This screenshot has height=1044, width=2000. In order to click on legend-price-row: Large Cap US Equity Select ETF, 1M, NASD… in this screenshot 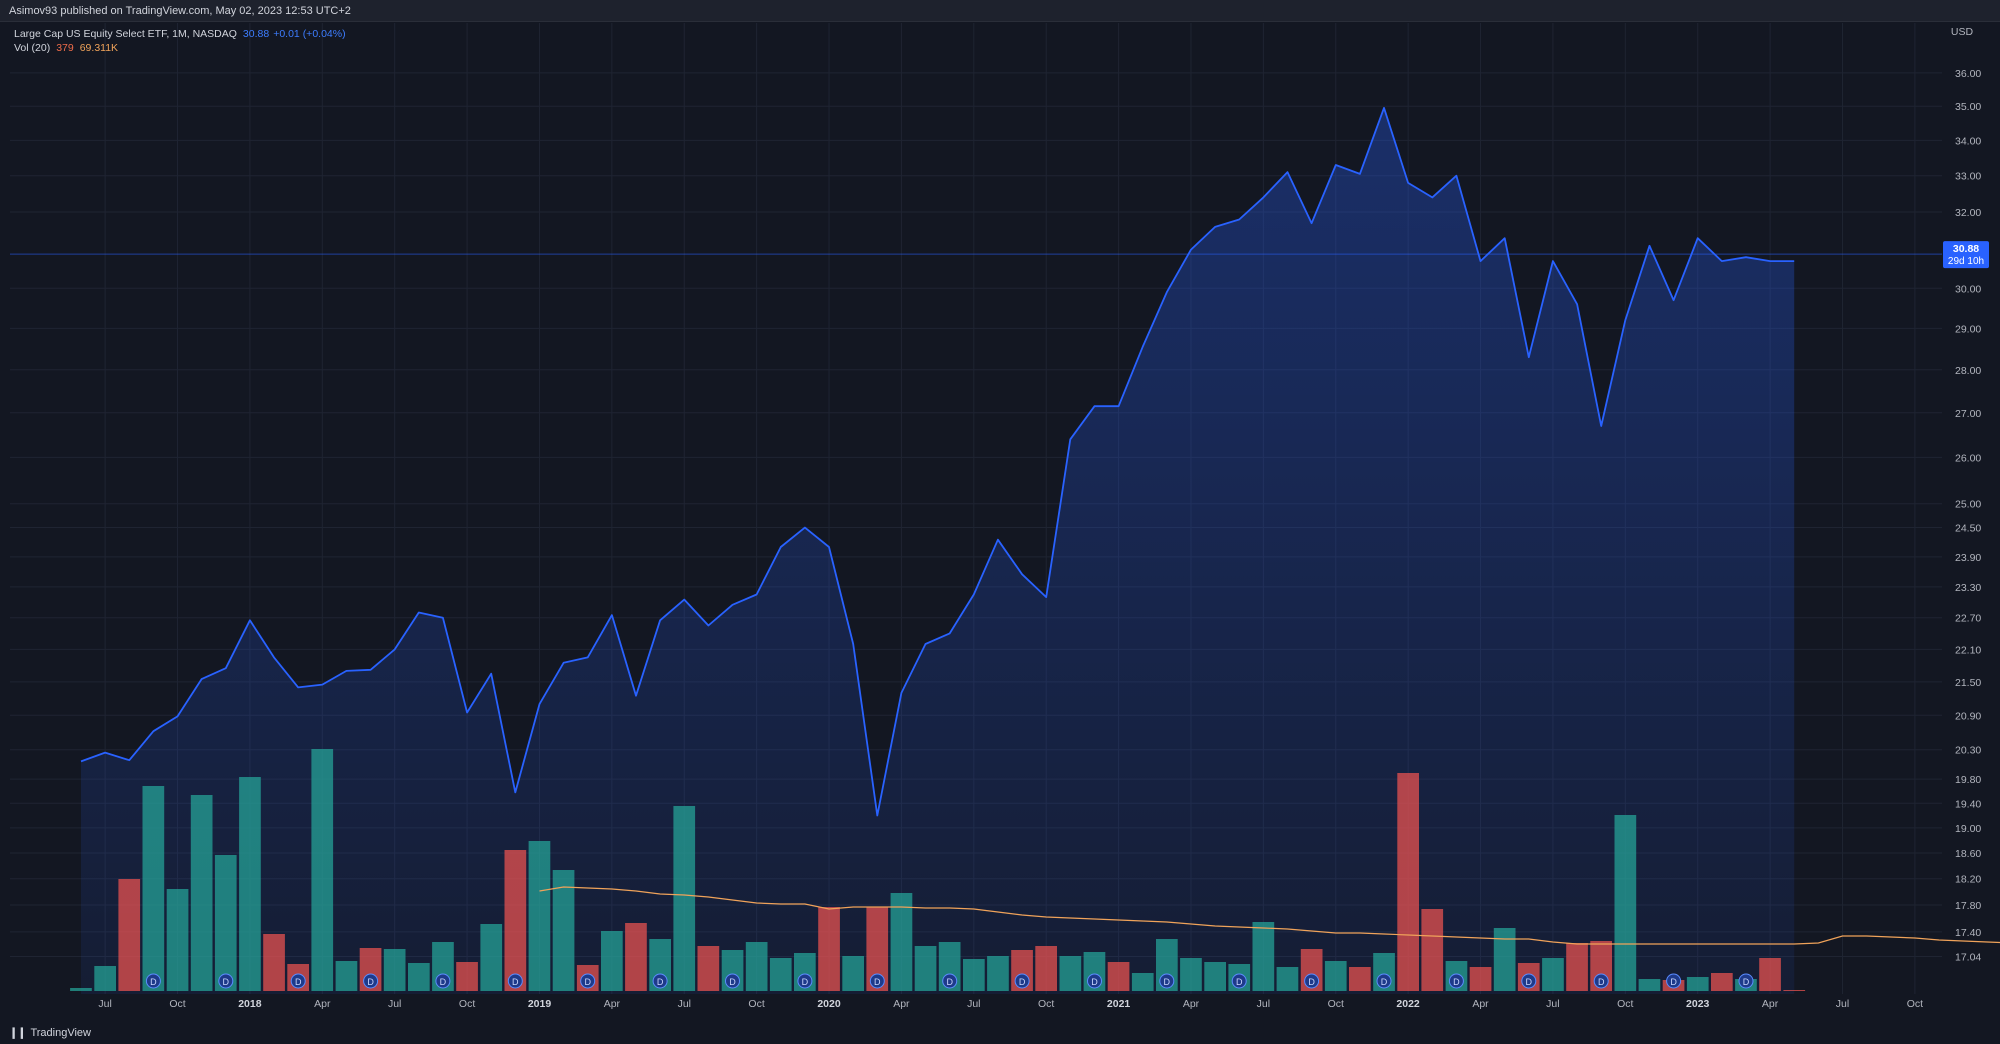, I will do `click(180, 34)`.